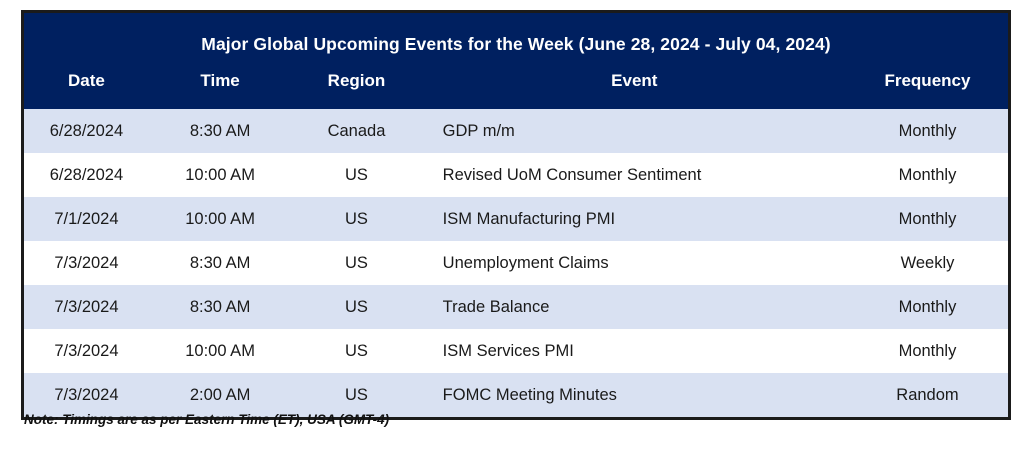  Describe the element at coordinates (525, 262) in the screenshot. I see `cell-event: Unemployment Claims` at that location.